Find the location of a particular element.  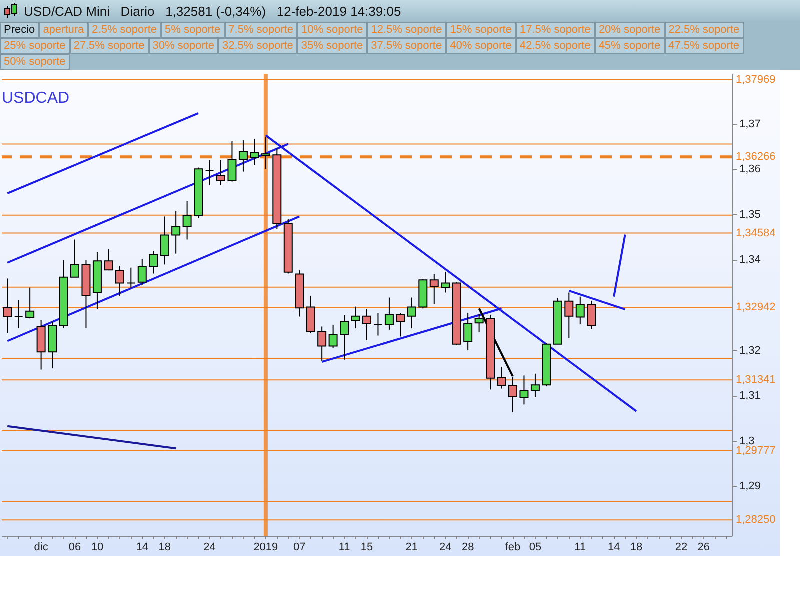

text: 30% soporte is located at coordinates (183, 46).